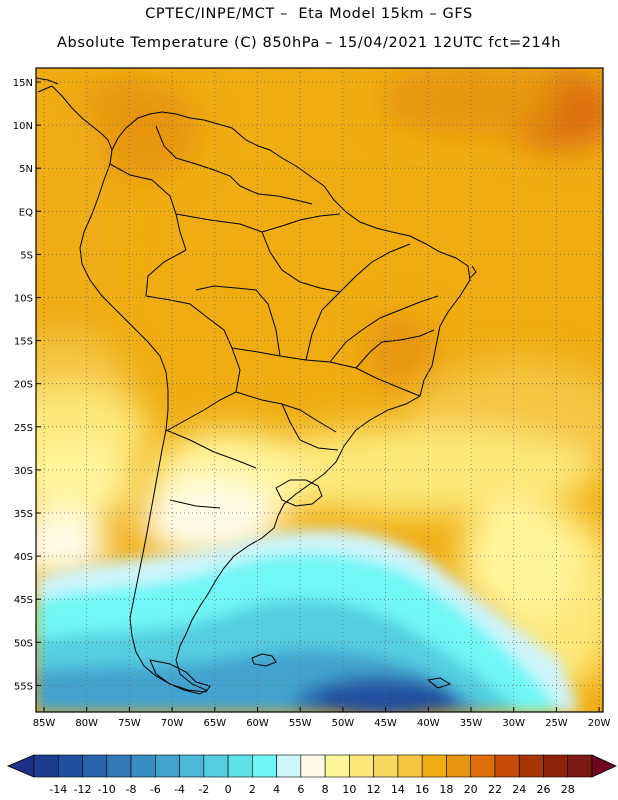 The width and height of the screenshot is (618, 800). Describe the element at coordinates (300, 723) in the screenshot. I see `lon-label: 55W` at that location.